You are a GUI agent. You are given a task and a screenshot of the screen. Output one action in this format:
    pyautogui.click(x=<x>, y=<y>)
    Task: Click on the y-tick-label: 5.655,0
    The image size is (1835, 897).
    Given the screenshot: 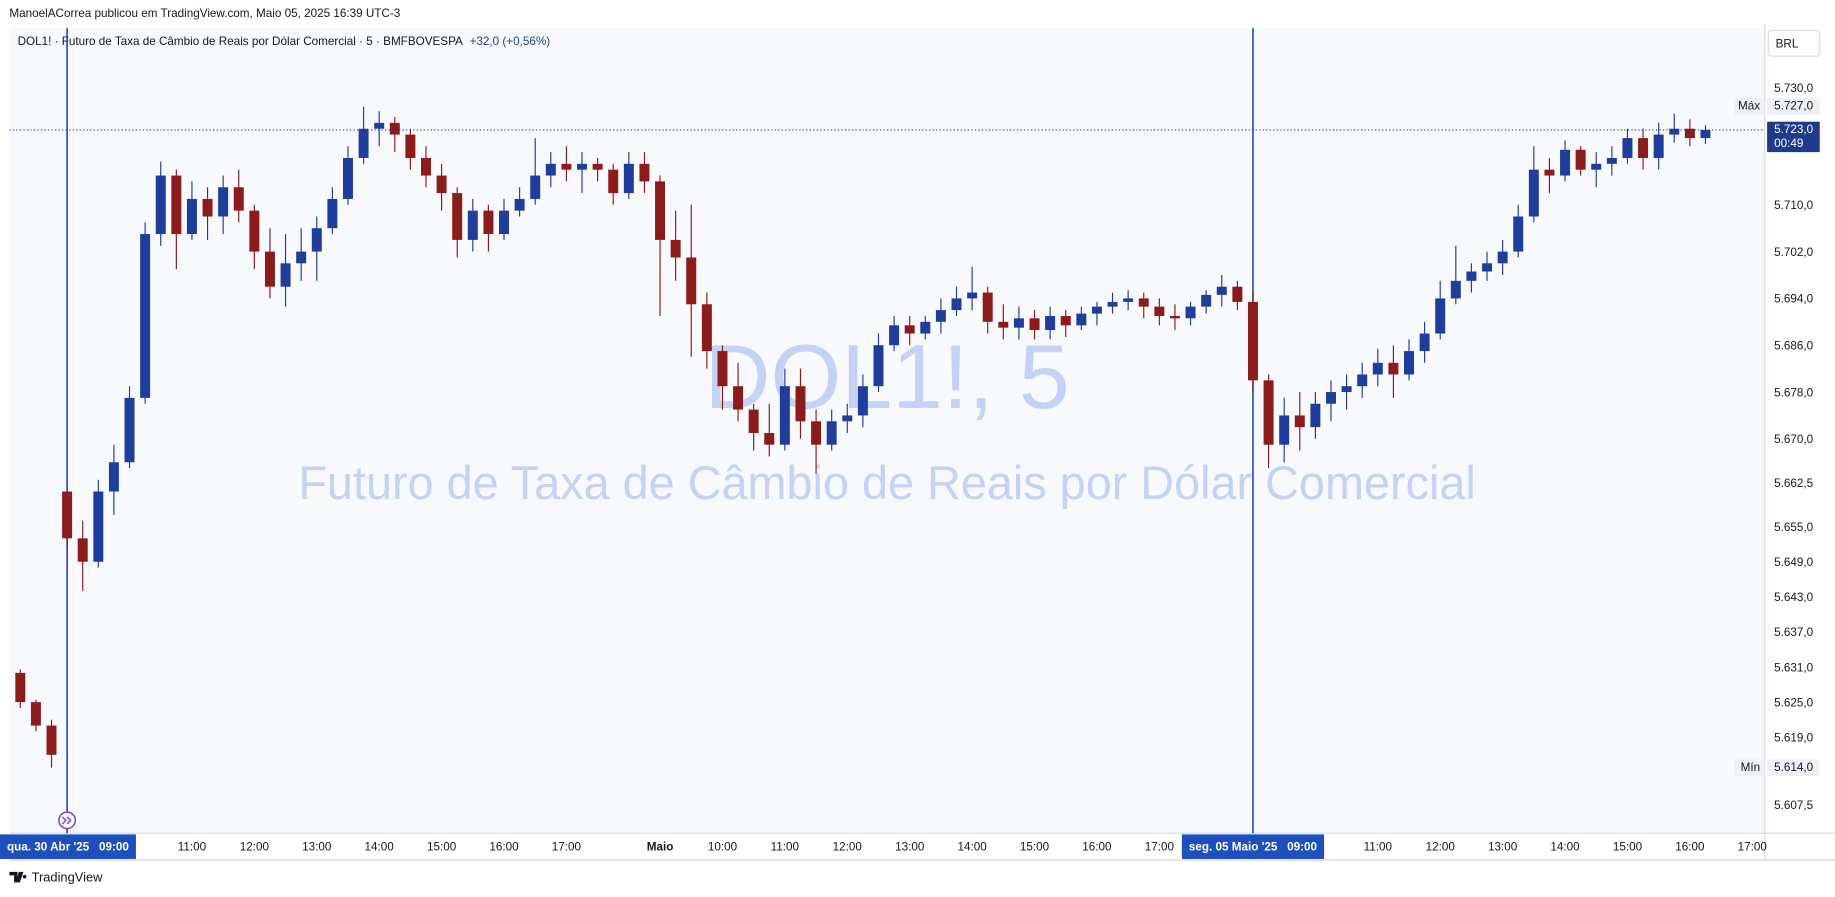 What is the action you would take?
    pyautogui.click(x=1793, y=527)
    